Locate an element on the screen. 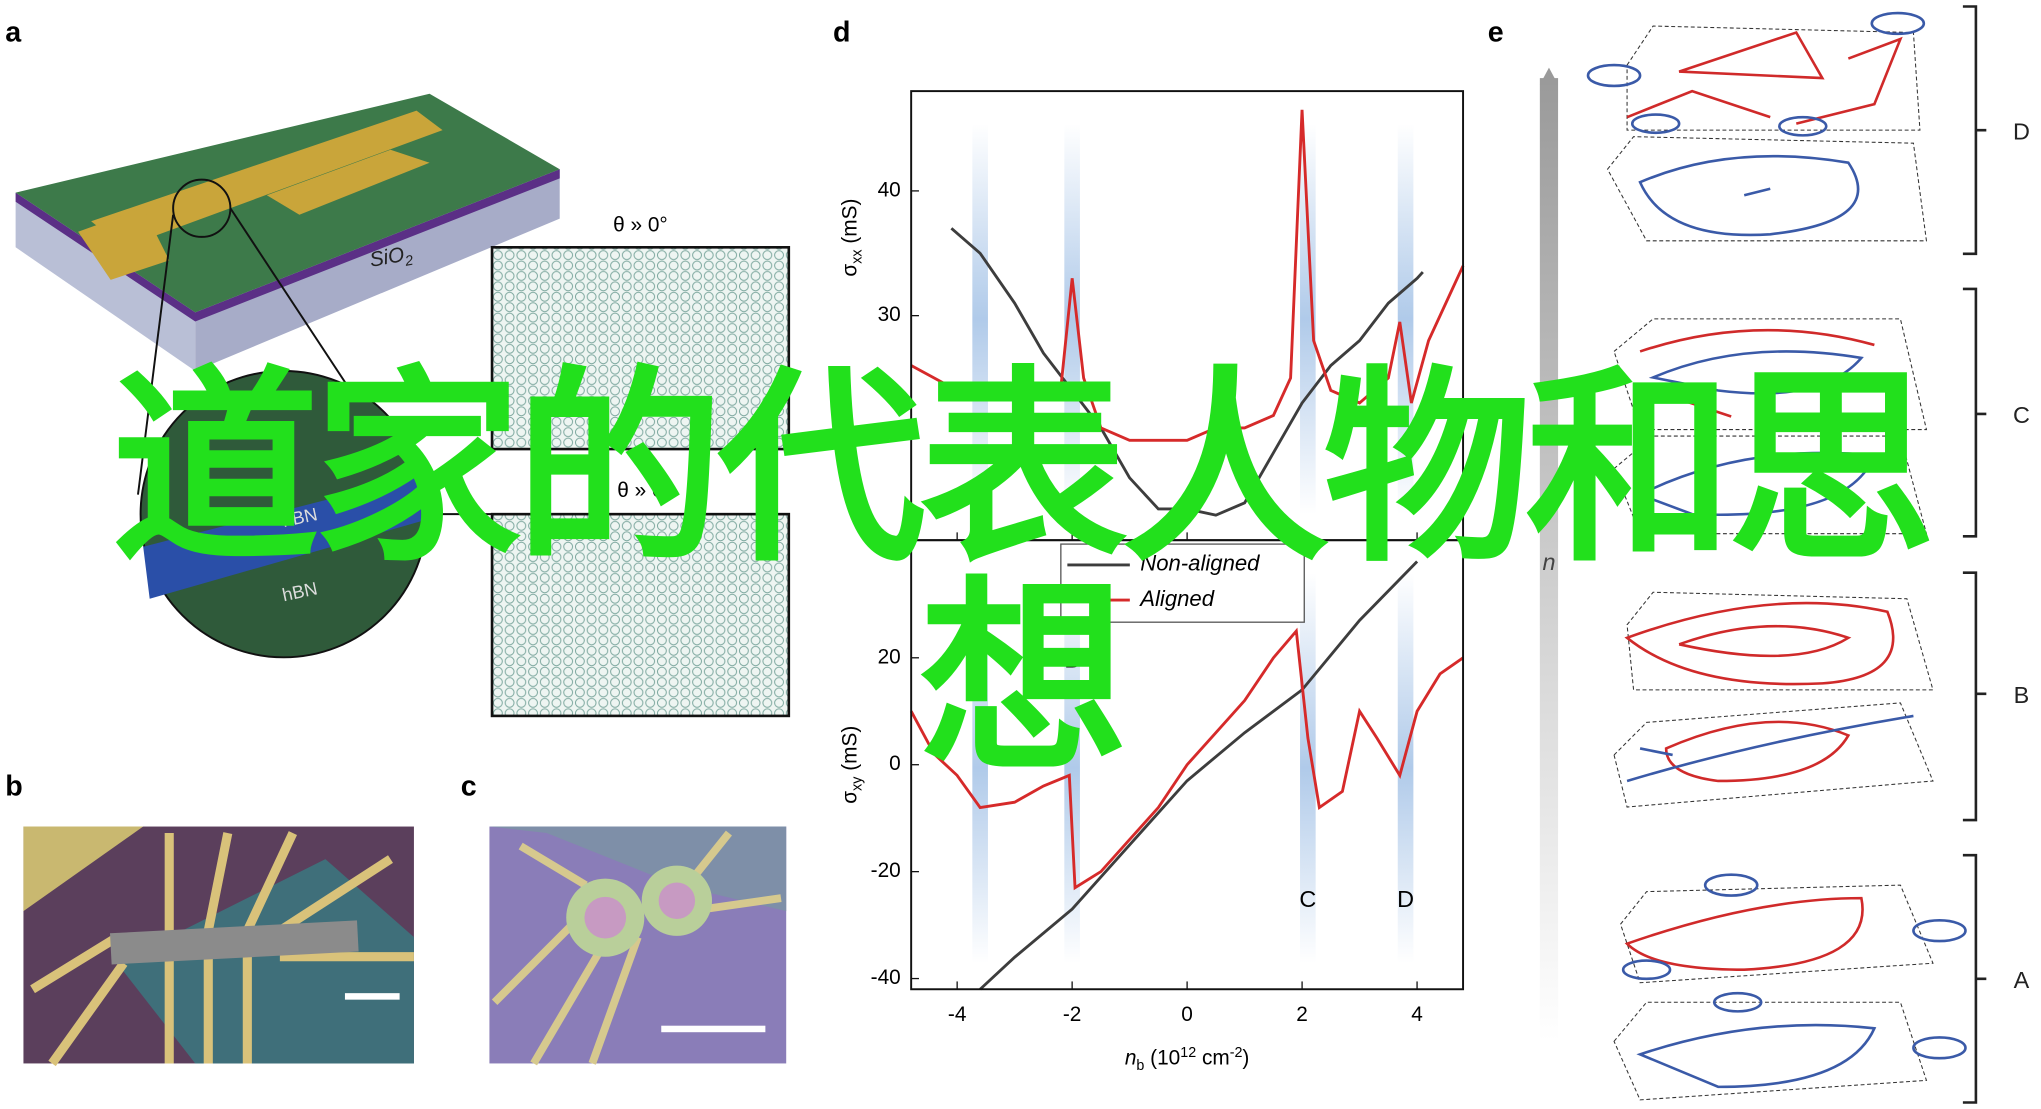 The width and height of the screenshot is (2041, 1109). panel-label: e is located at coordinates (1496, 33).